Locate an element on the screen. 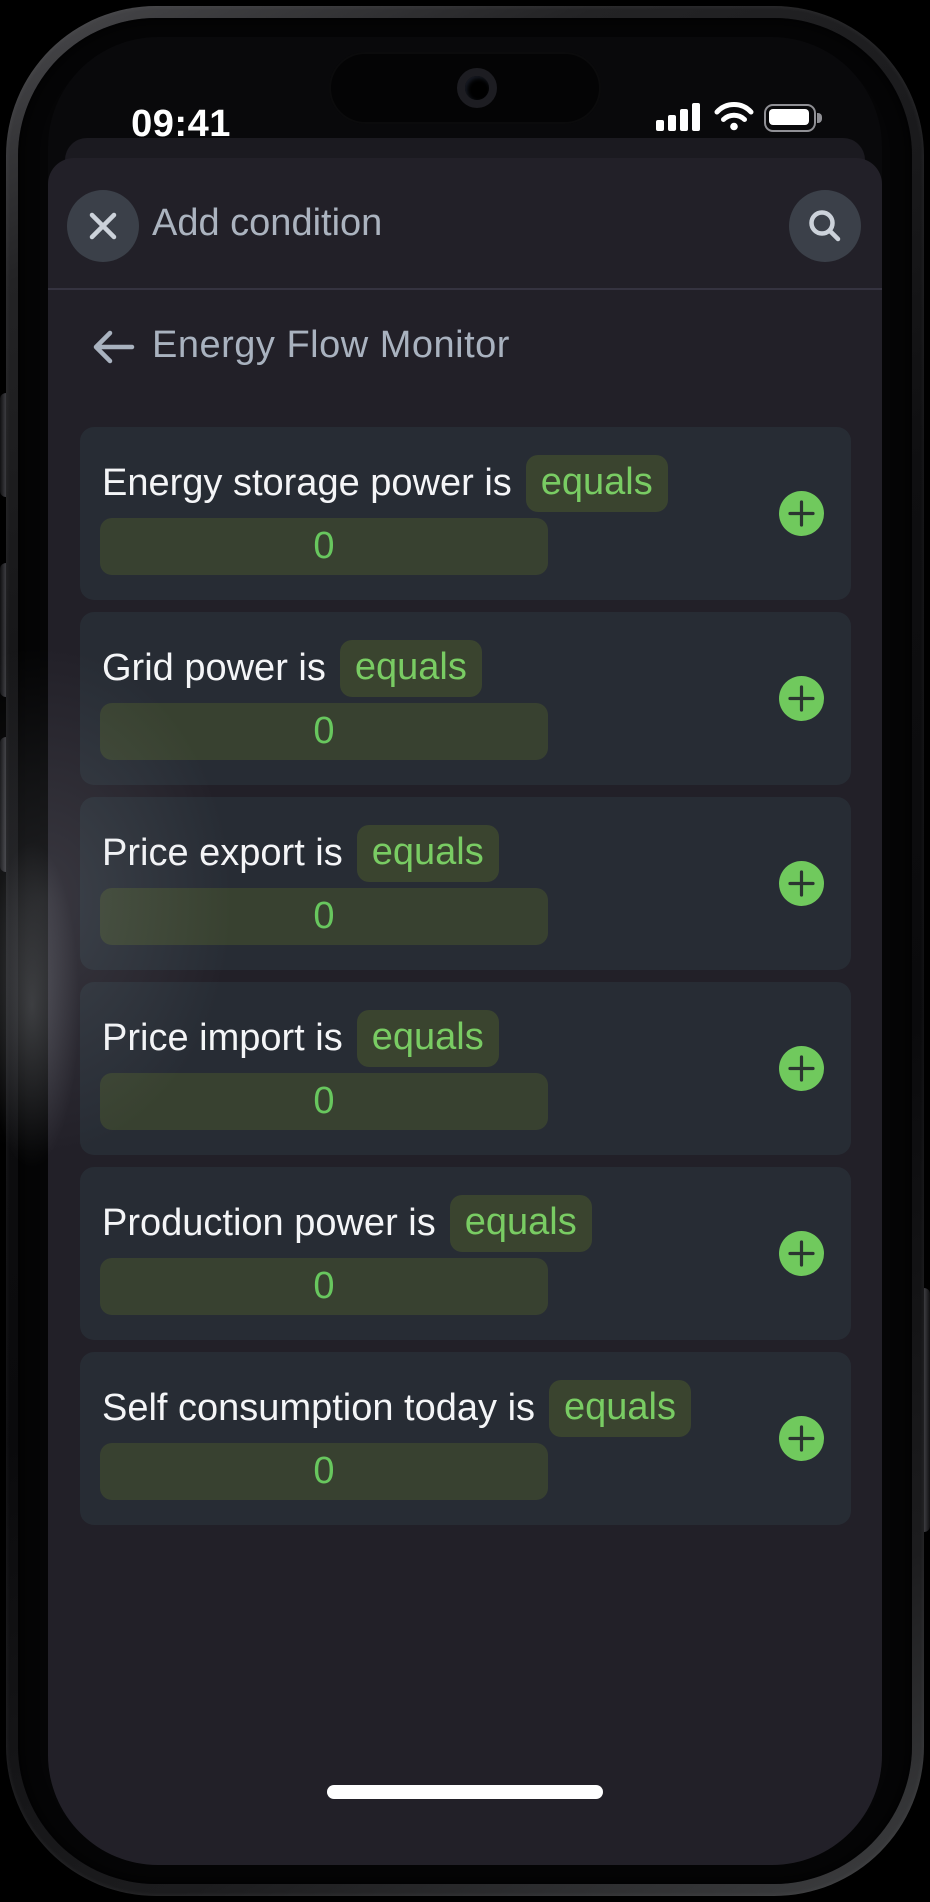  condition-card: Price export is equals is located at coordinates (465, 883).